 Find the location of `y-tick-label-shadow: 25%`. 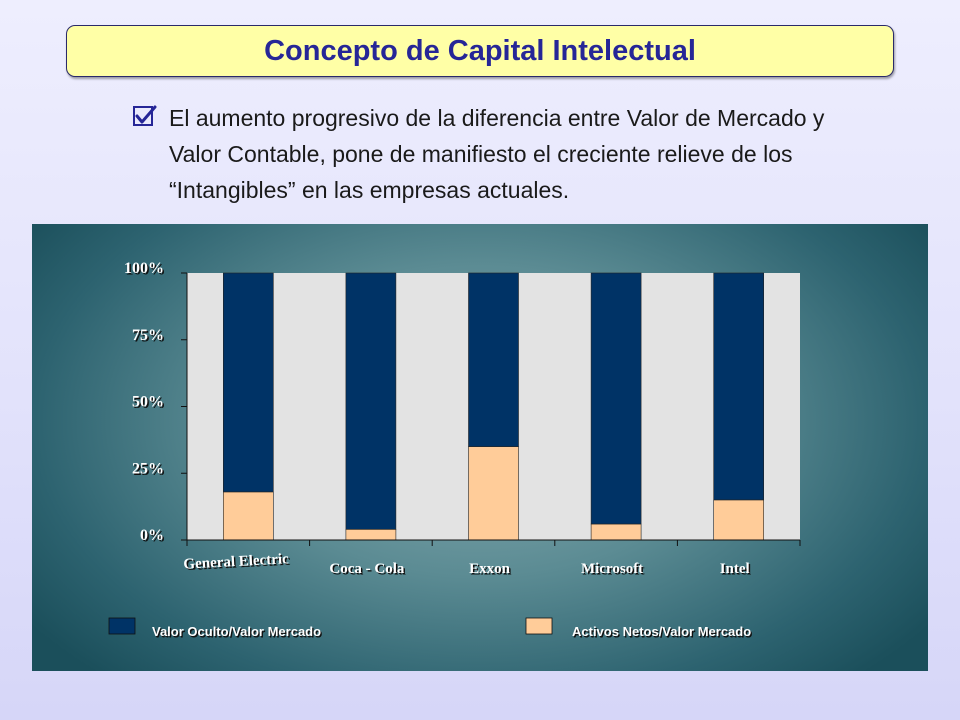

y-tick-label-shadow: 25% is located at coordinates (150, 470).